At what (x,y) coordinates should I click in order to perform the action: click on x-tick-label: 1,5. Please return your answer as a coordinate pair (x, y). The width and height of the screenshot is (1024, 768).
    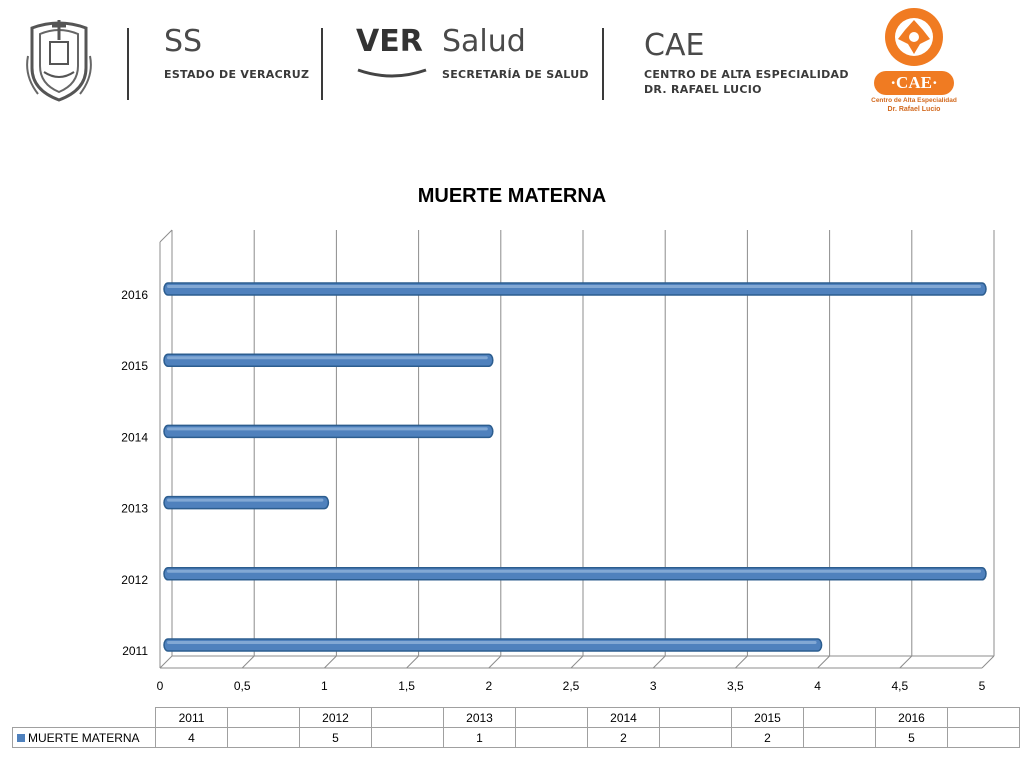
    Looking at the image, I should click on (406, 686).